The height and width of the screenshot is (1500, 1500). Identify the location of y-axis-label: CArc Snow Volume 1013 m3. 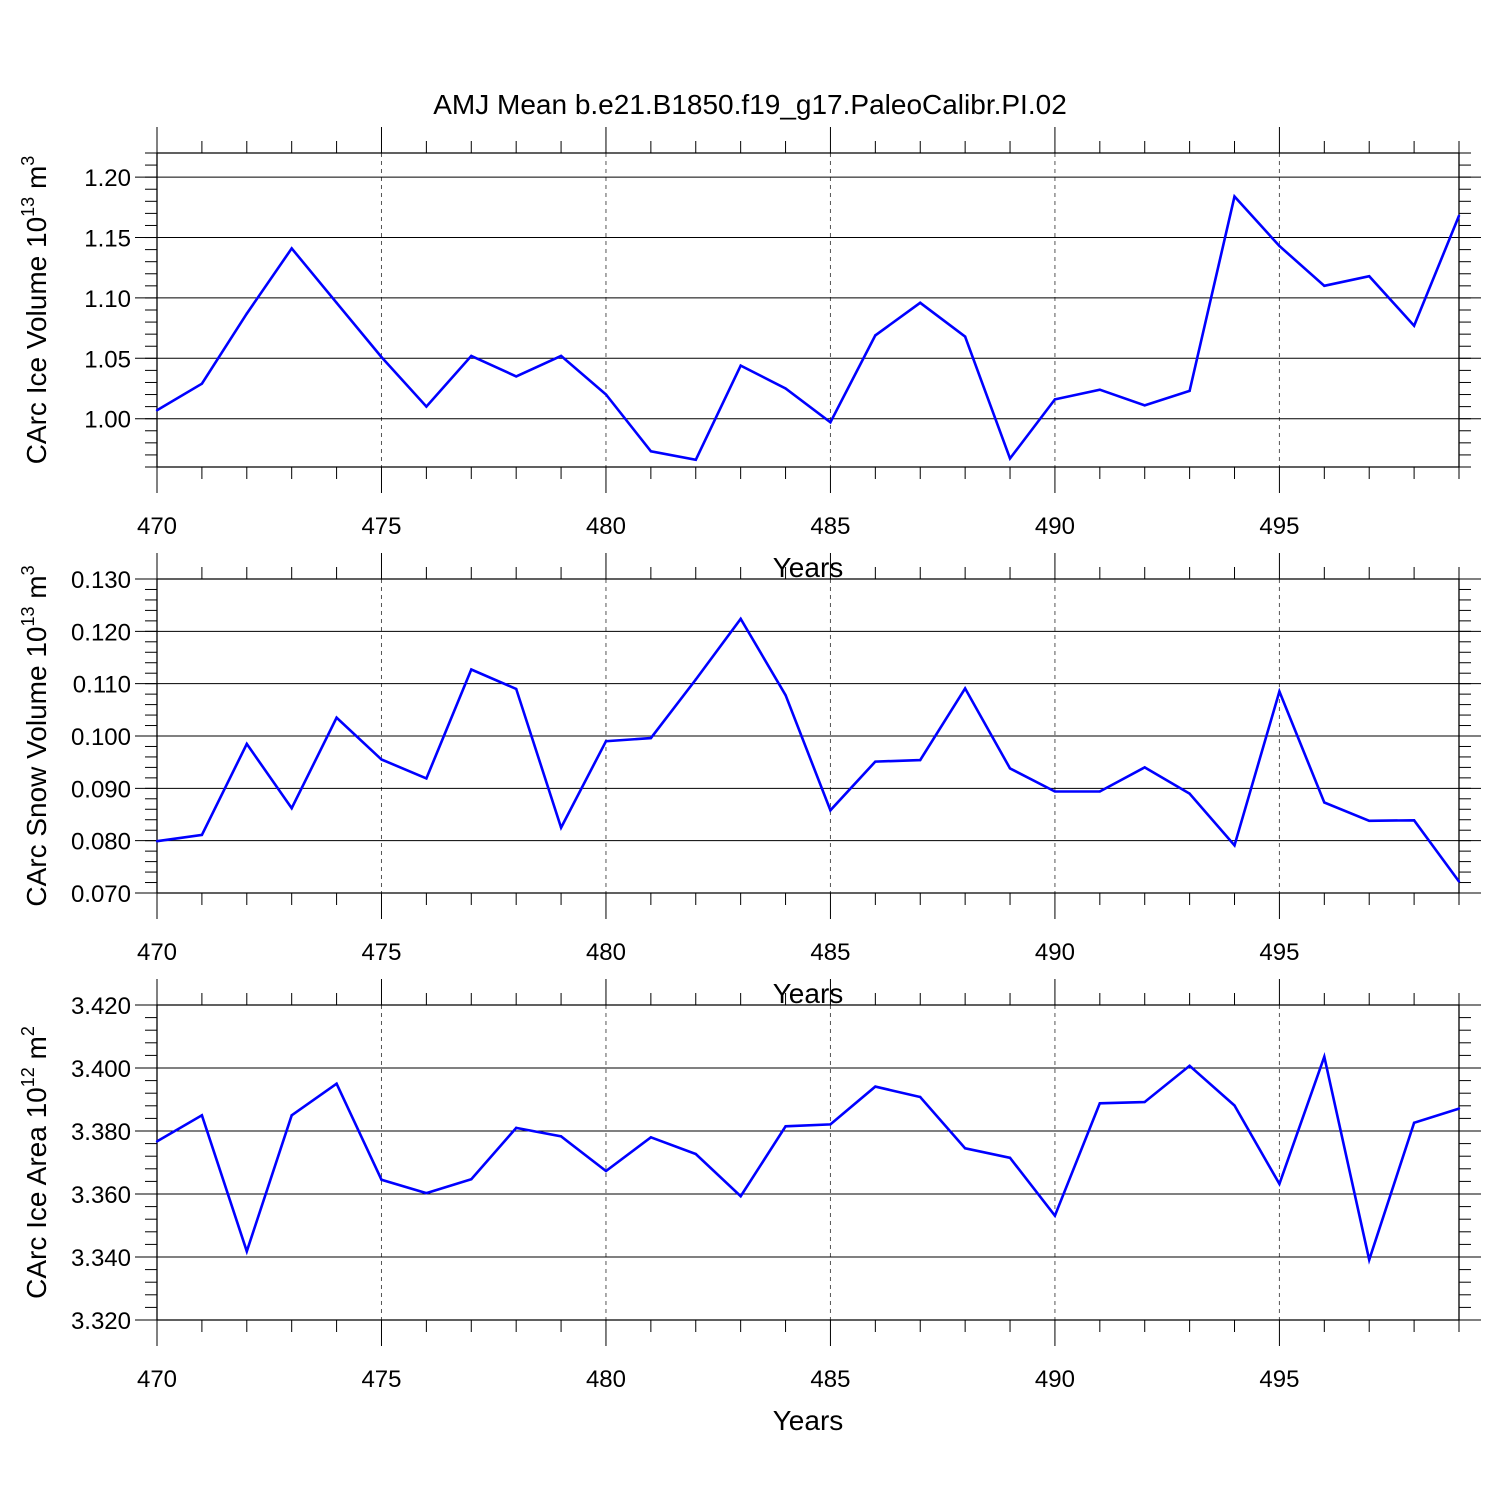
(35, 735).